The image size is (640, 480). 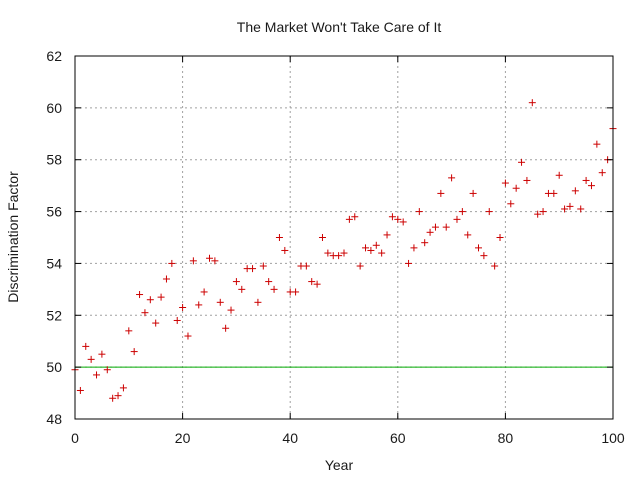 What do you see at coordinates (13, 237) in the screenshot?
I see `y-axis-label: Discrimination Factor` at bounding box center [13, 237].